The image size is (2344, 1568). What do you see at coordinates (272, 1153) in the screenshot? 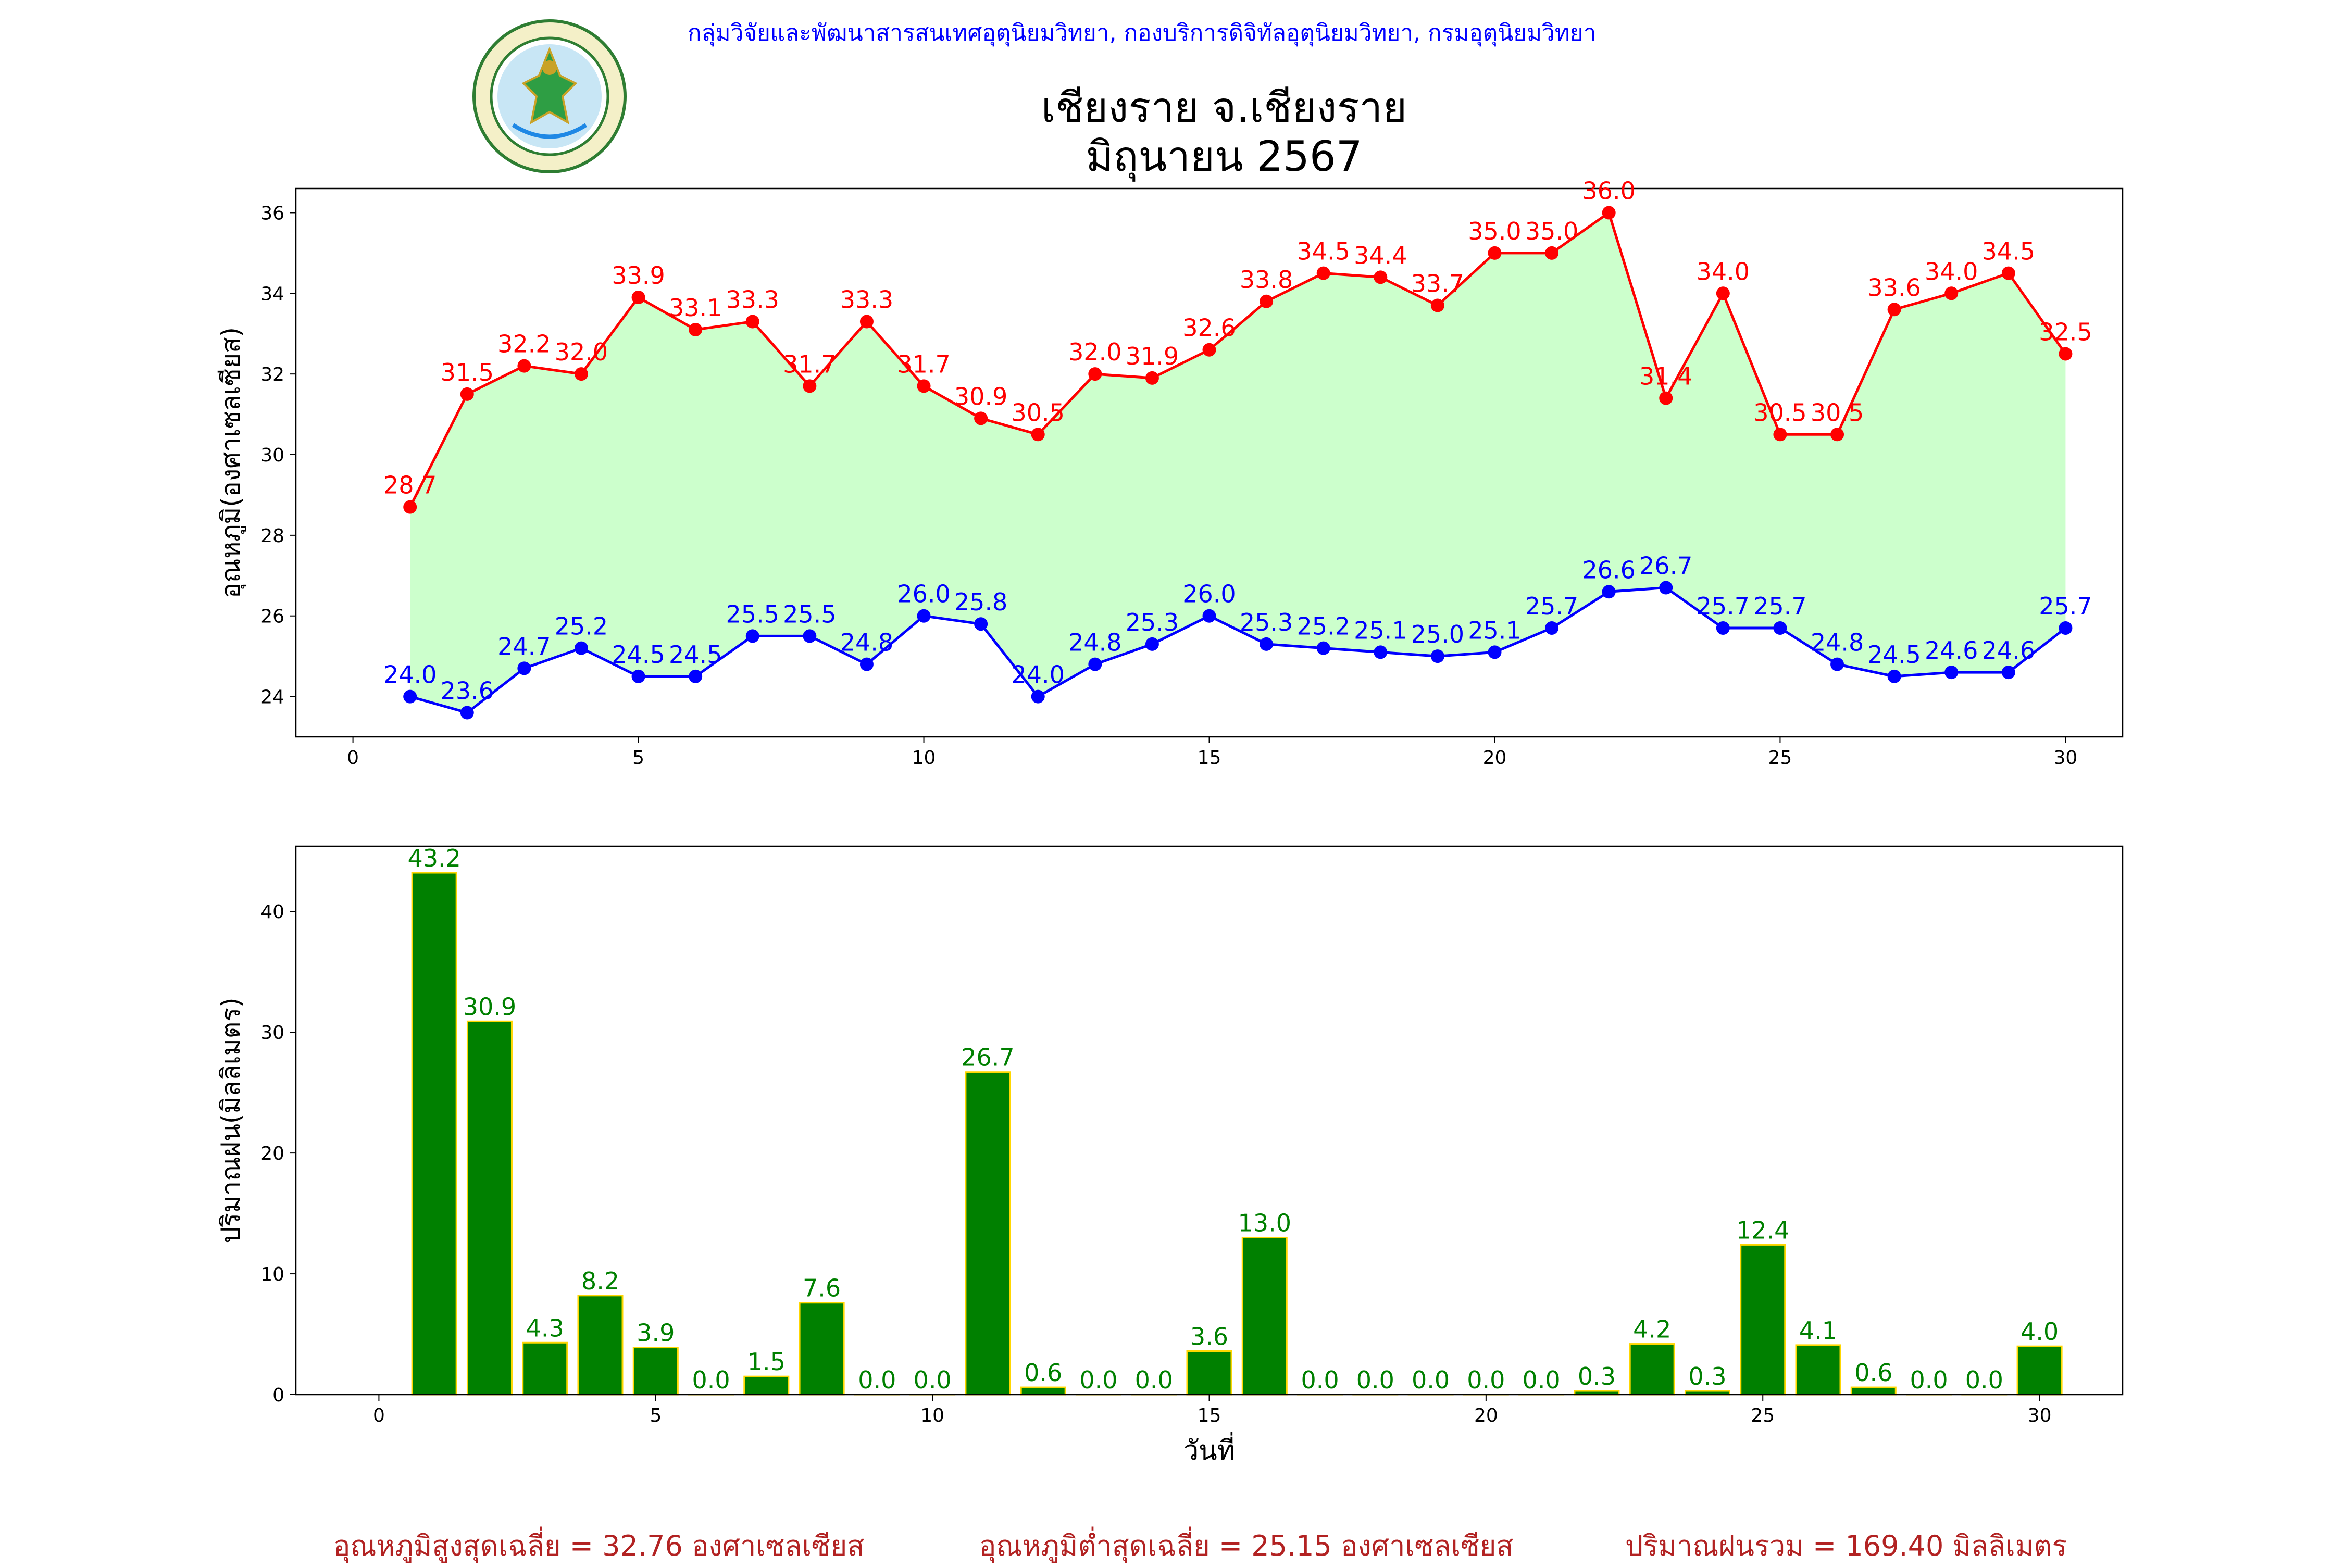
I see `rain-y-tick-label: 20` at bounding box center [272, 1153].